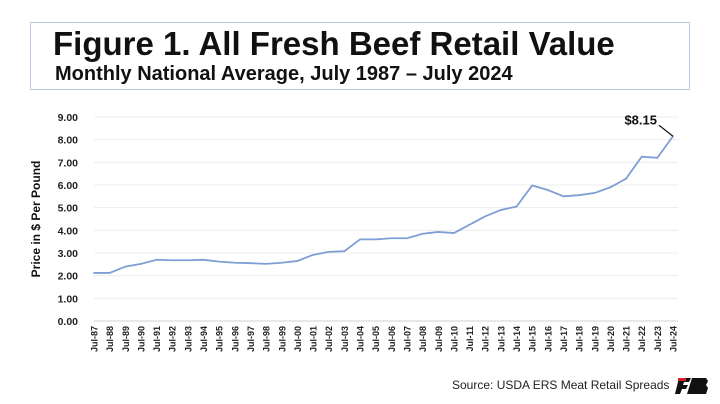 The image size is (720, 404). I want to click on x-tick-label: Jul-20, so click(611, 339).